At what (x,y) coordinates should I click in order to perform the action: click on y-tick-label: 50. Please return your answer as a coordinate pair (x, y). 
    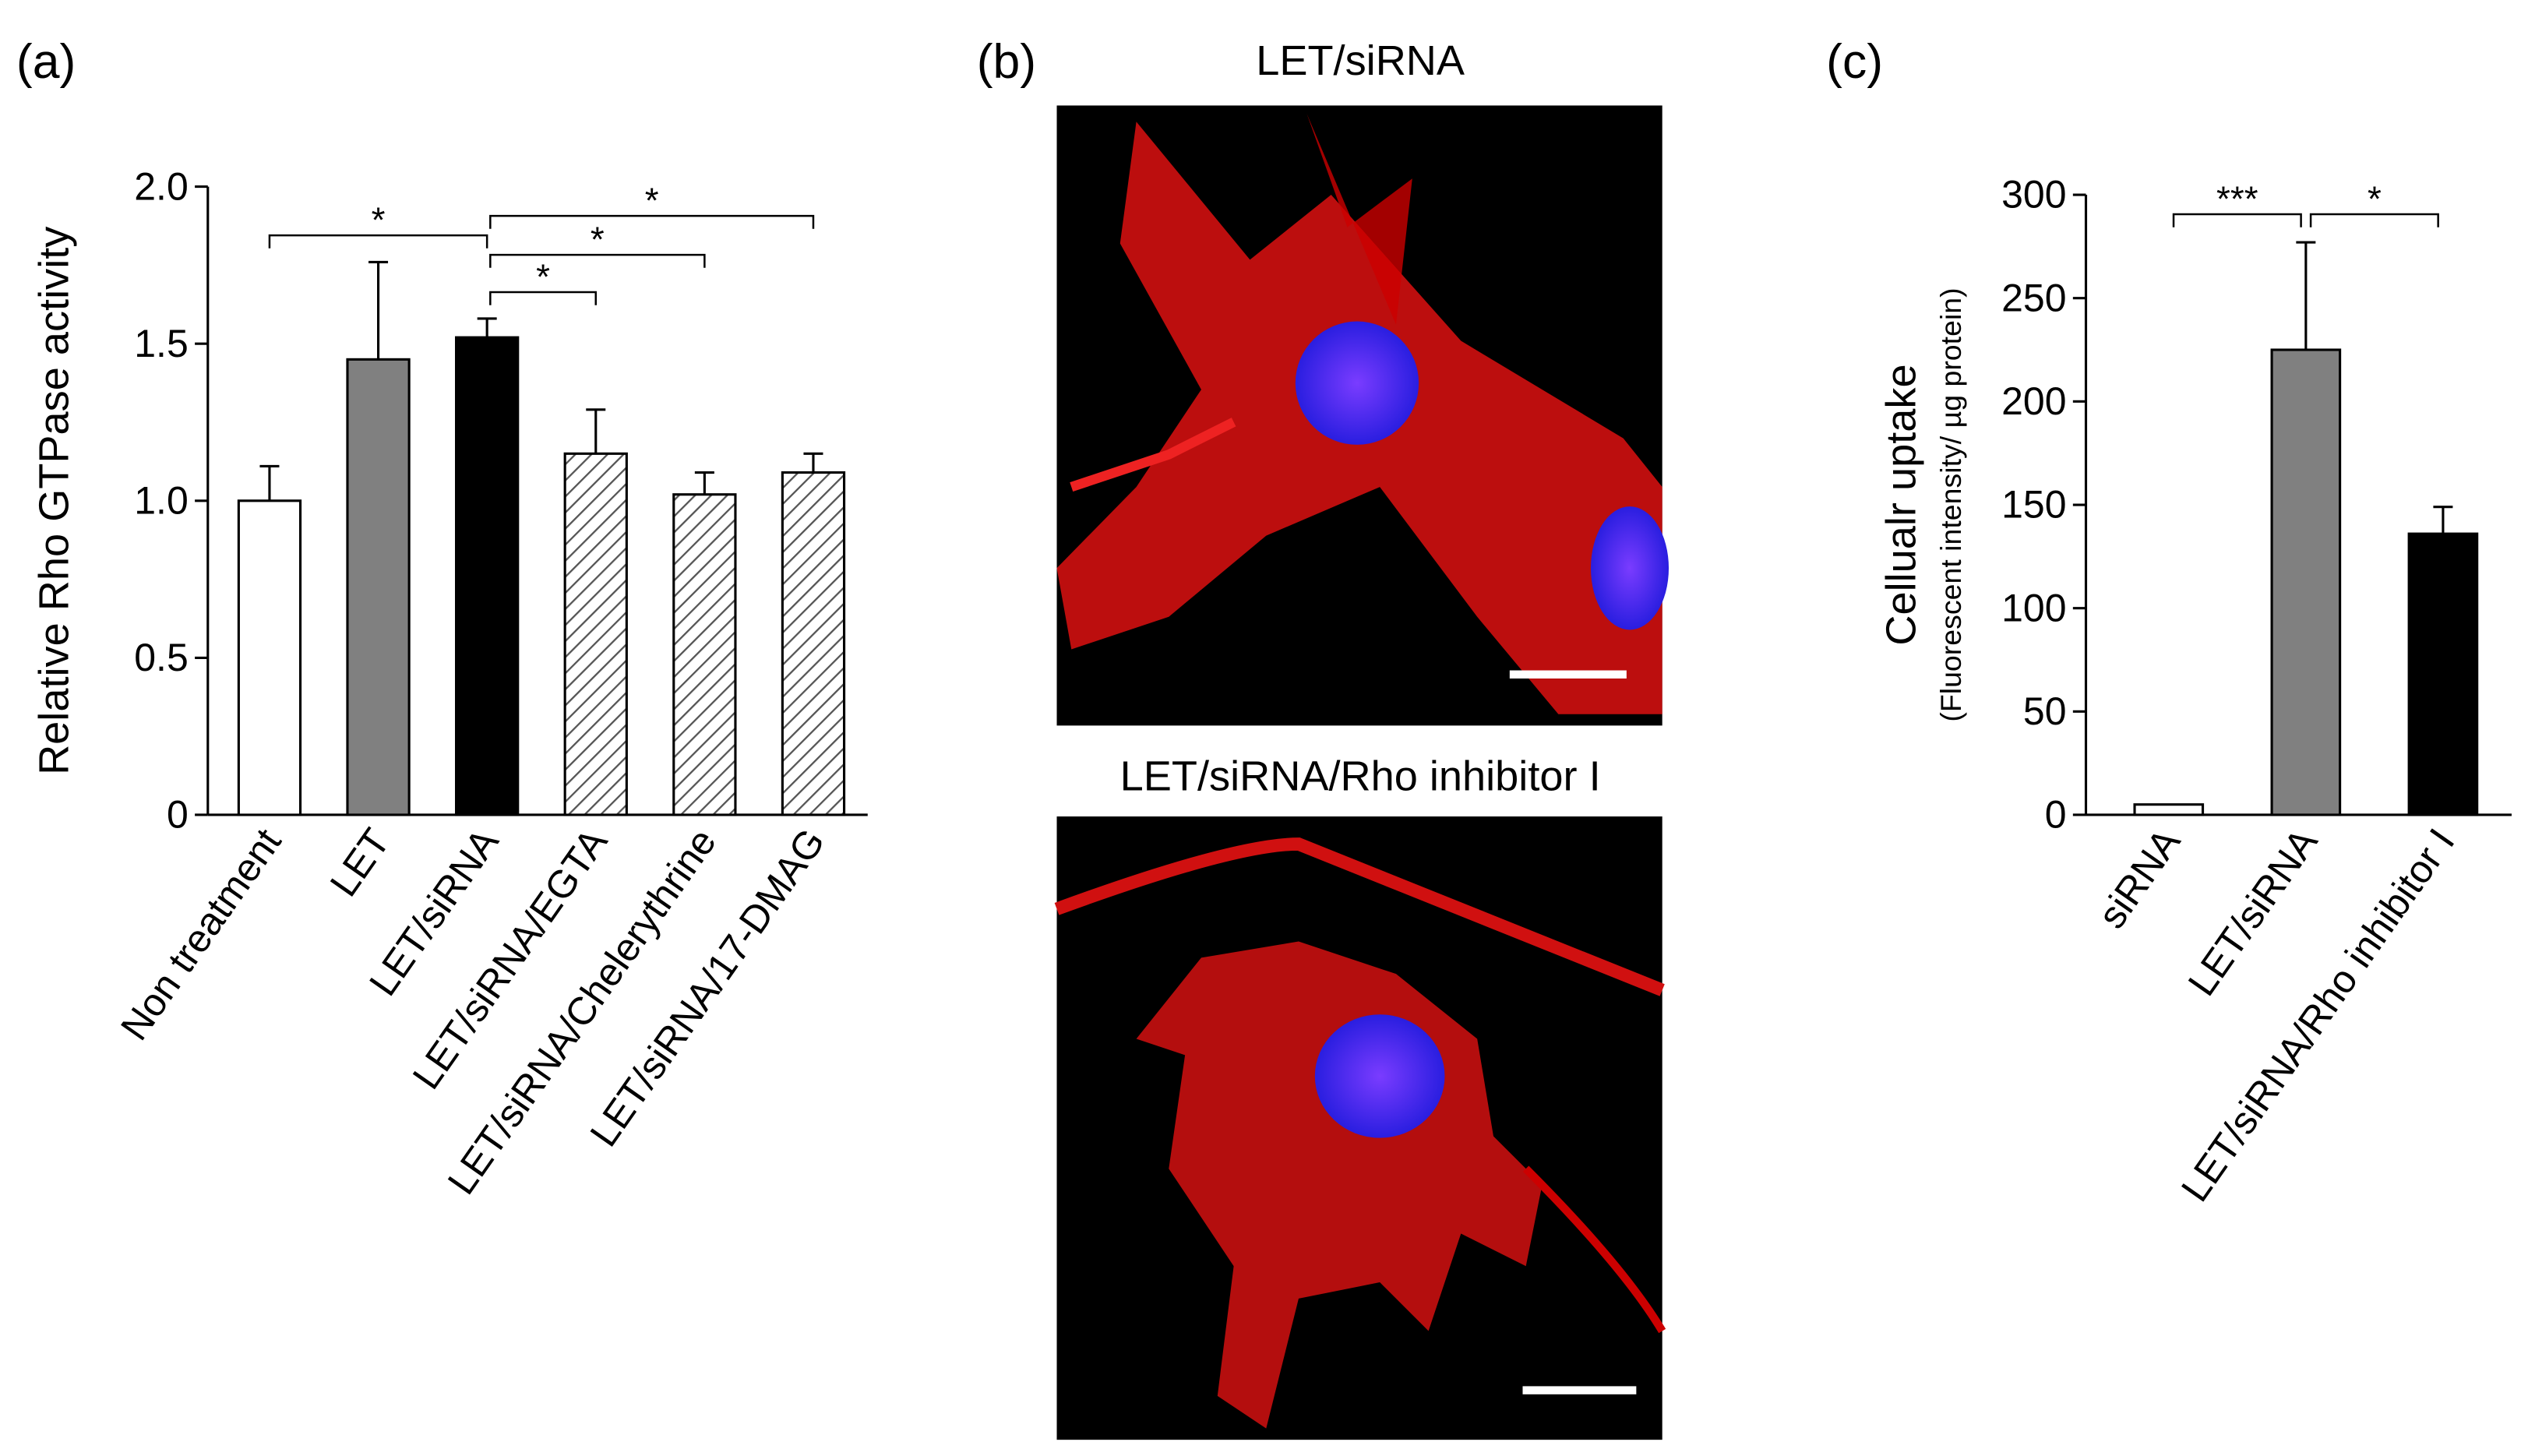
    Looking at the image, I should click on (2045, 711).